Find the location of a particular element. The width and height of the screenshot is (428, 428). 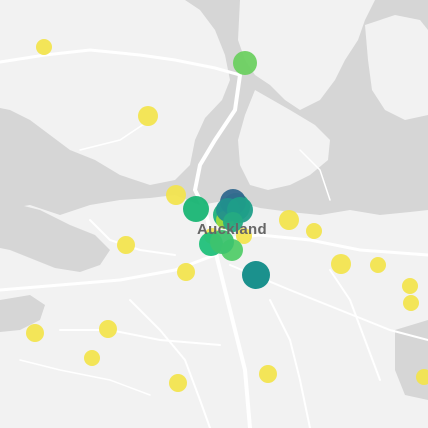

city-label: Auckland is located at coordinates (232, 229).